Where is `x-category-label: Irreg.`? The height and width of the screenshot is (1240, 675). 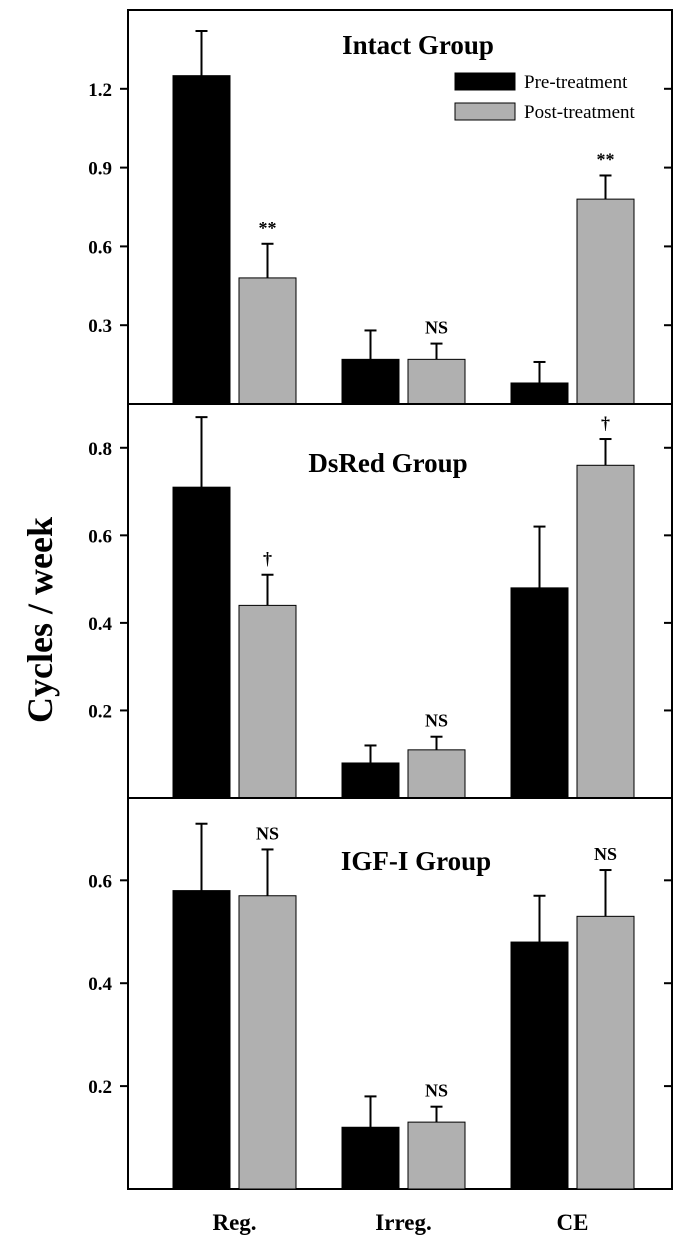 x-category-label: Irreg. is located at coordinates (403, 1222).